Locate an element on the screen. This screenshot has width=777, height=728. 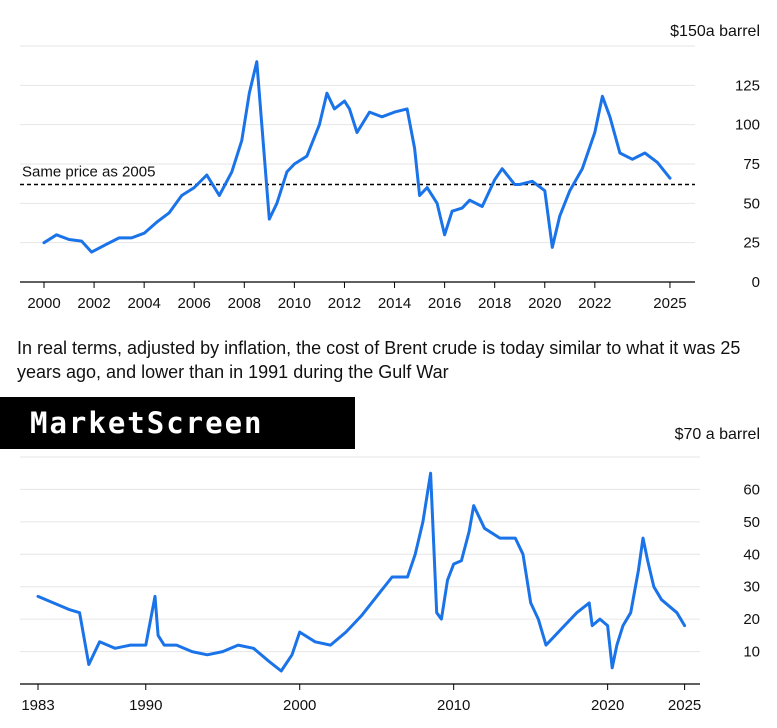
unit-label-overlay: $70 a barrel is located at coordinates (717, 434).